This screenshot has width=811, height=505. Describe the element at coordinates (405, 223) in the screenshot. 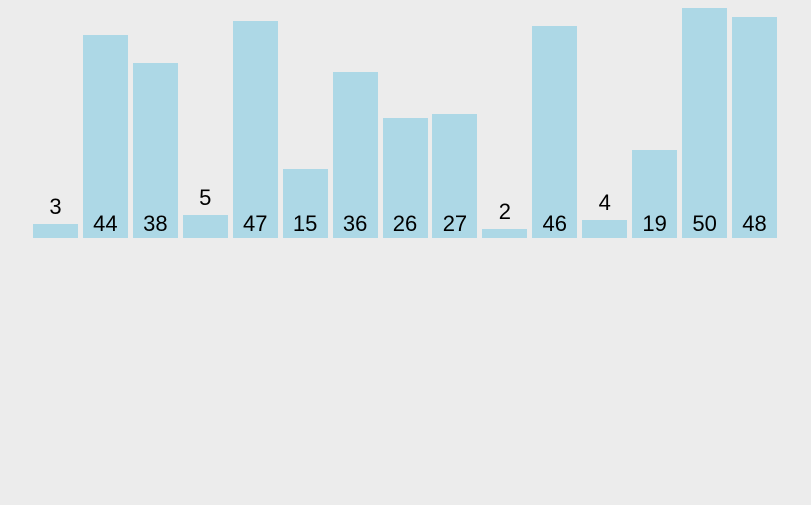

I see `bar-value-label: 26` at that location.